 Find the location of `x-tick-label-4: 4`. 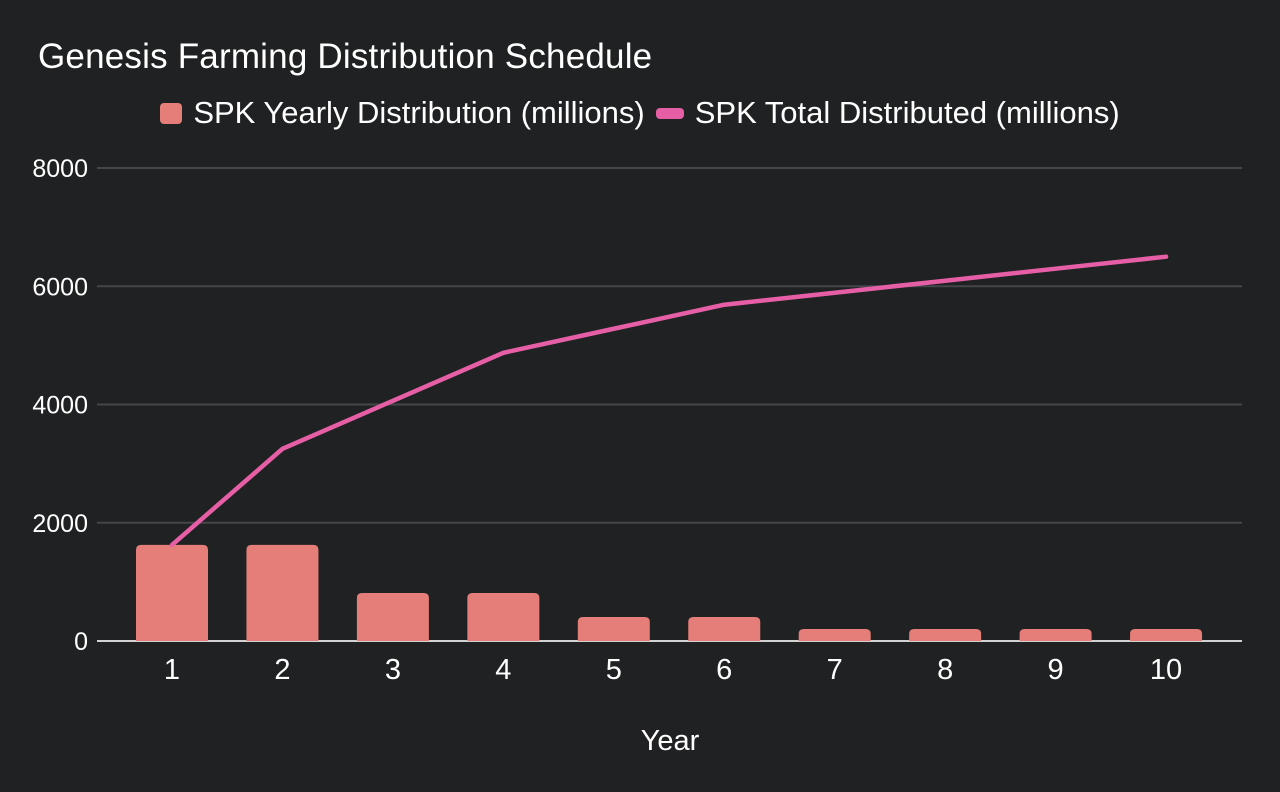

x-tick-label-4: 4 is located at coordinates (503, 670).